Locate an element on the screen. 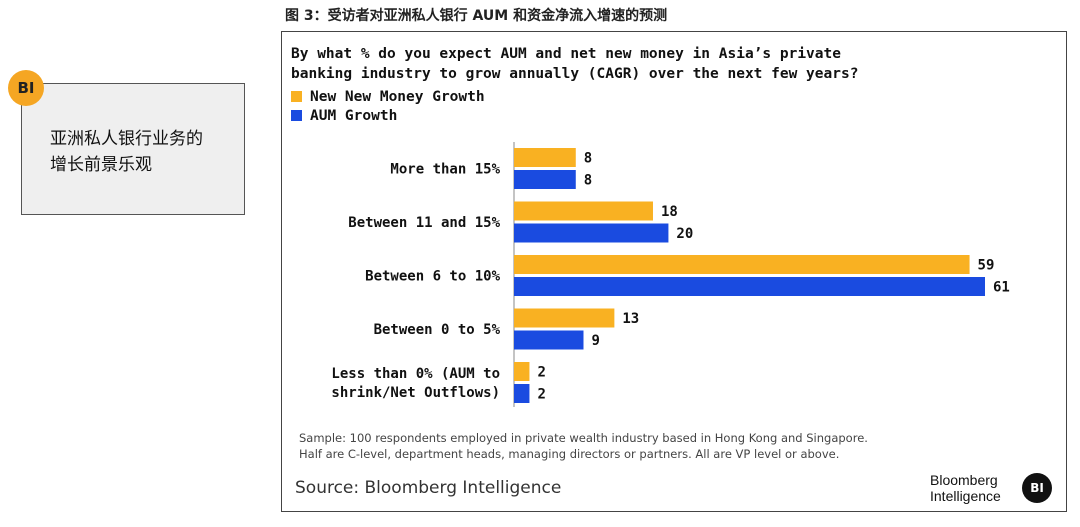  category-label: More than 15% is located at coordinates (445, 170).